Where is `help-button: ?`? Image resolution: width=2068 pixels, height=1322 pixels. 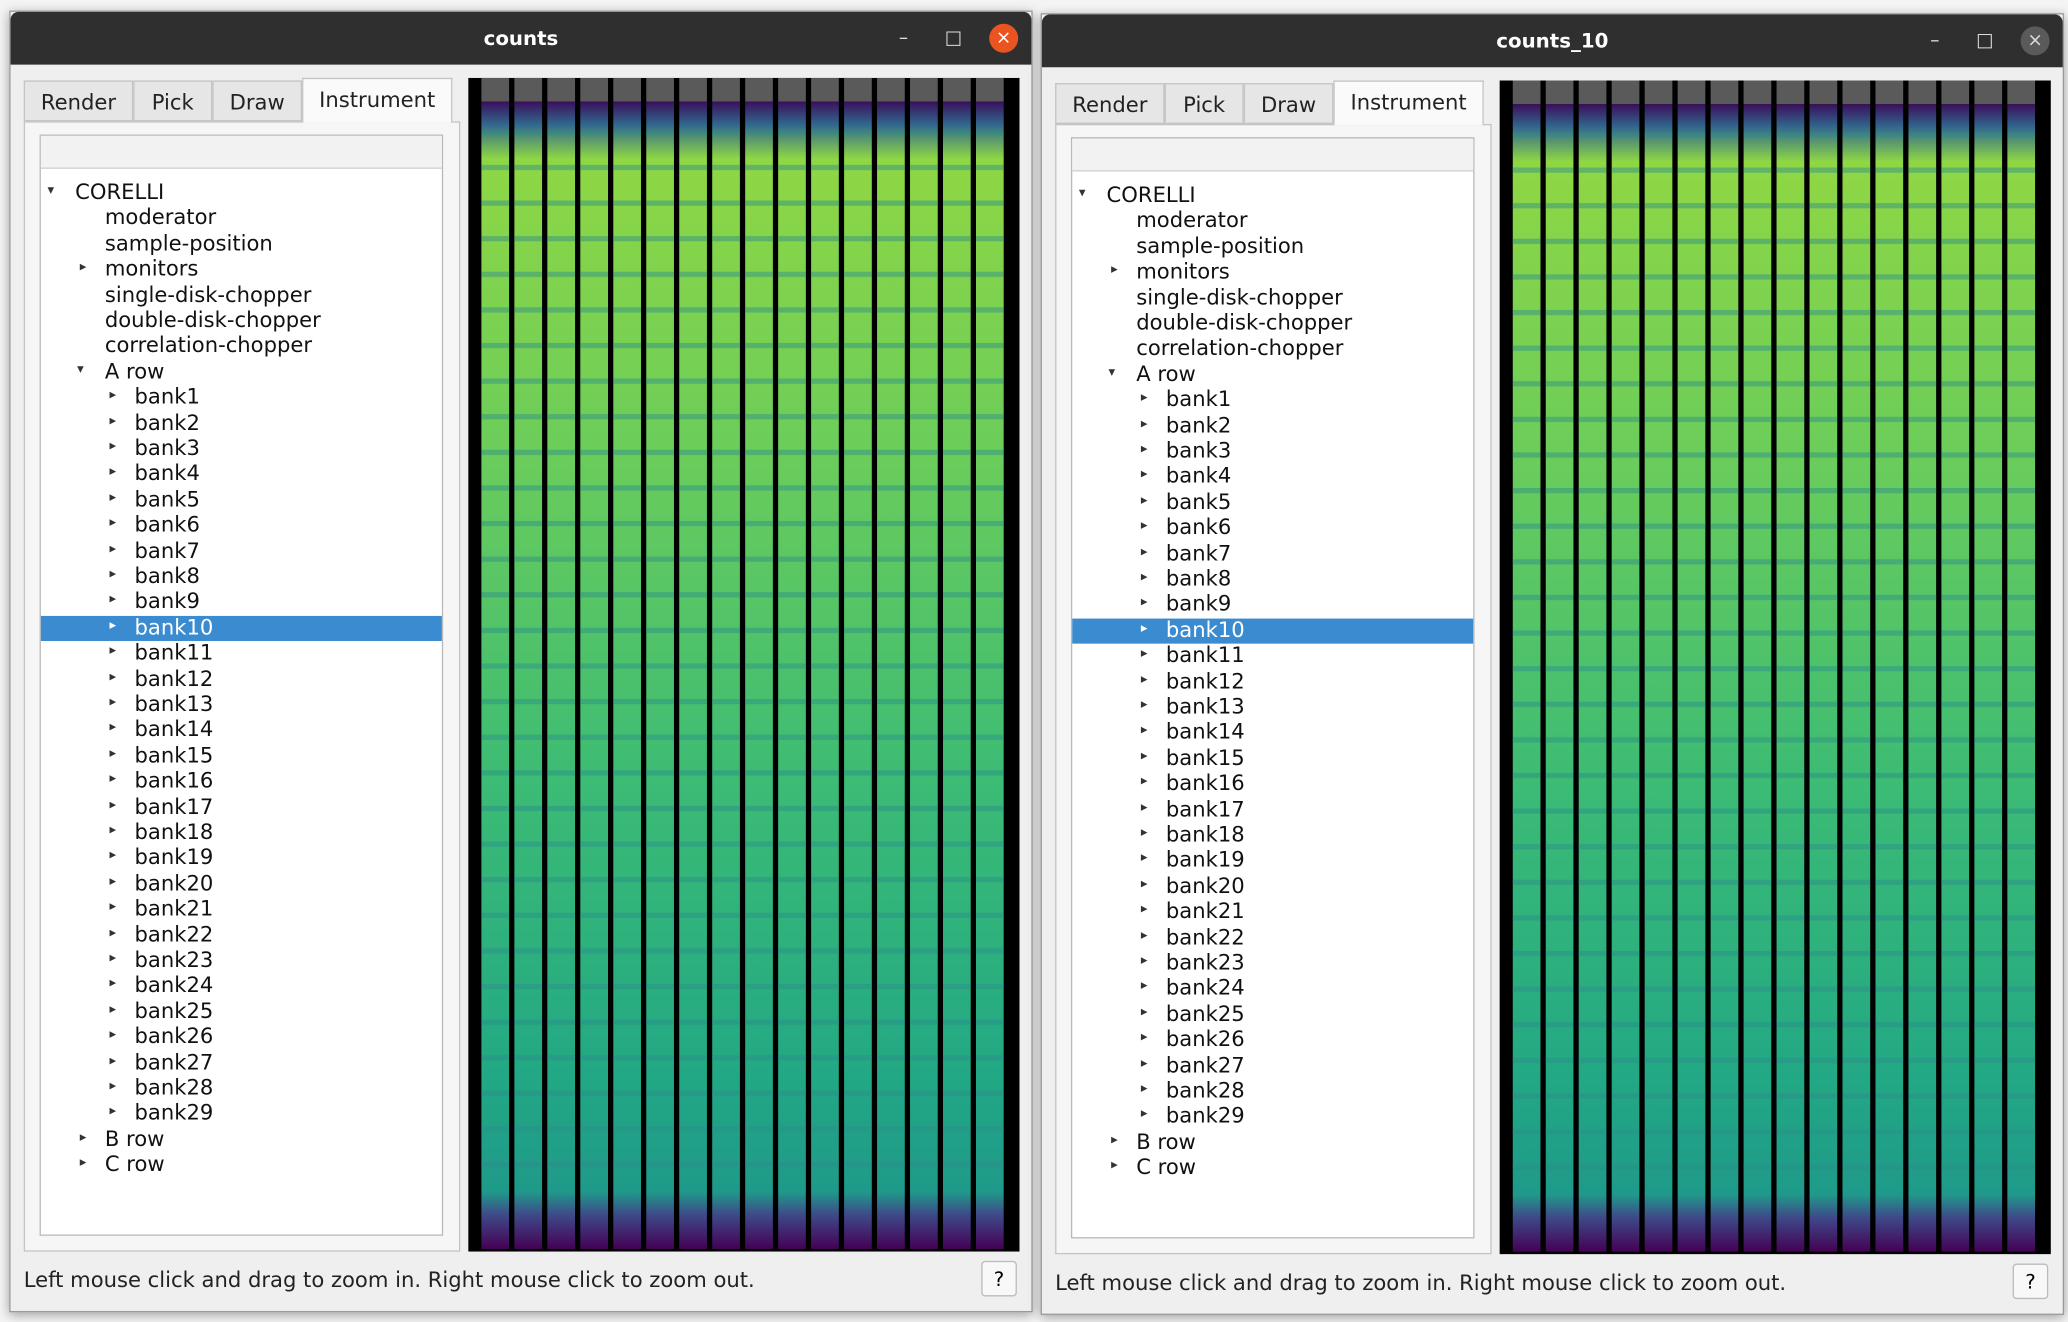
help-button: ? is located at coordinates (999, 1278).